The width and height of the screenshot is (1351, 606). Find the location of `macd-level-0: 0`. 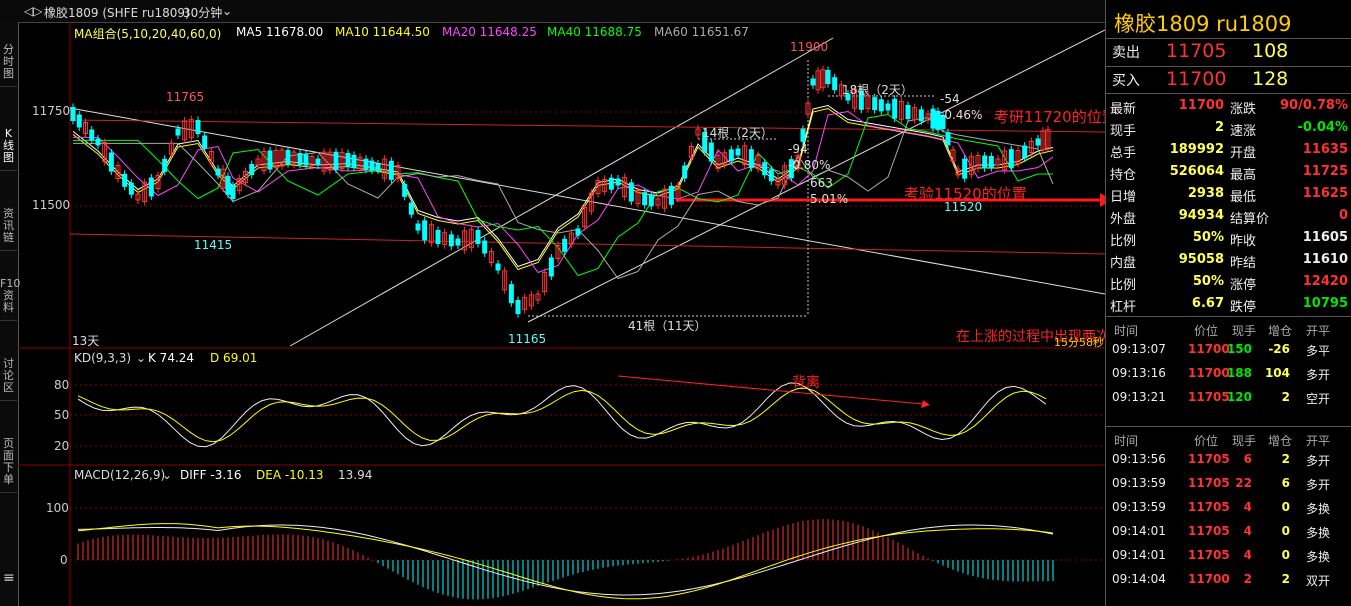

macd-level-0: 0 is located at coordinates (64, 560).